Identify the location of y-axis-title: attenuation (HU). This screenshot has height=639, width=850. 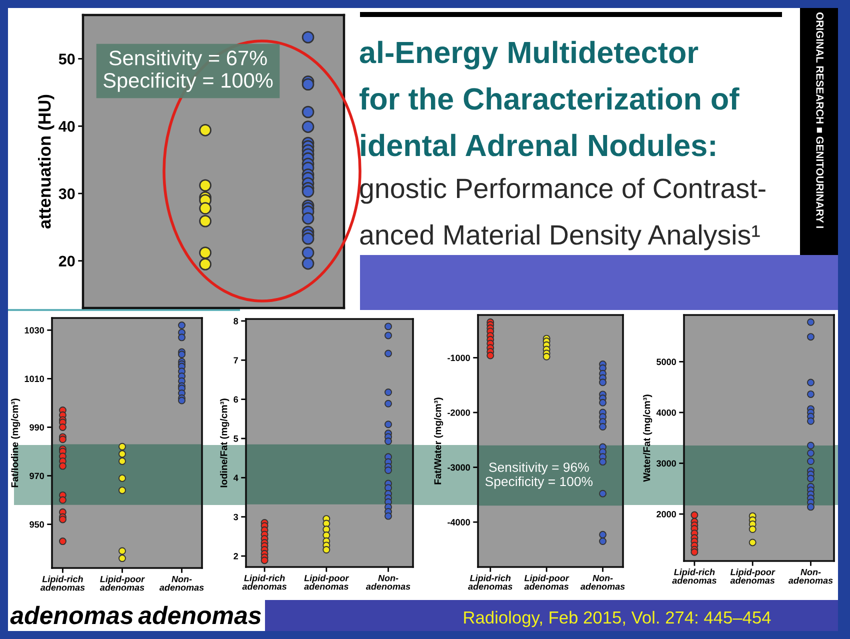
(46, 161).